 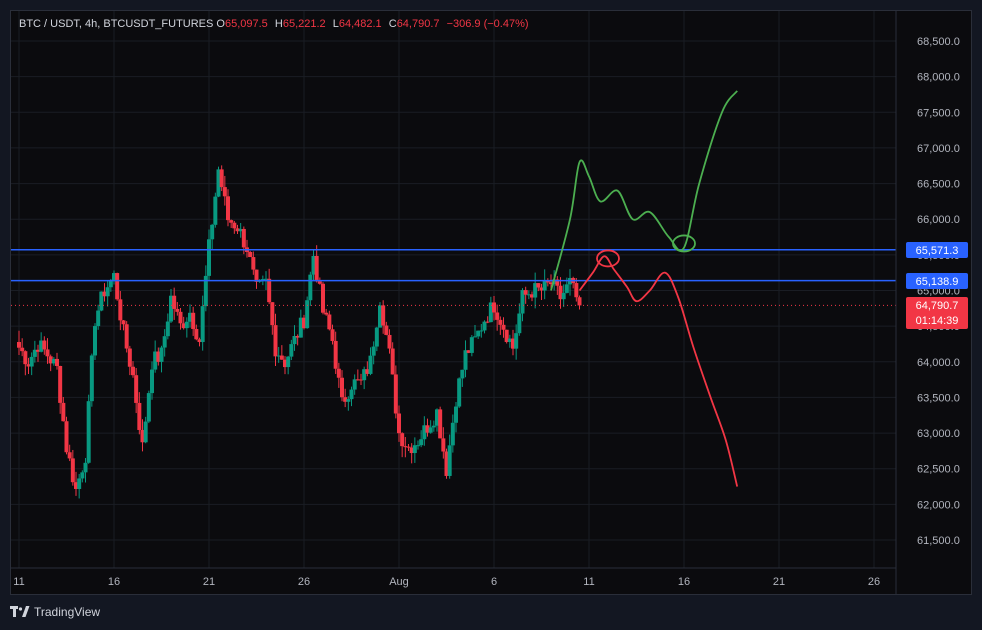 What do you see at coordinates (335, 24) in the screenshot?
I see `low-label: L` at bounding box center [335, 24].